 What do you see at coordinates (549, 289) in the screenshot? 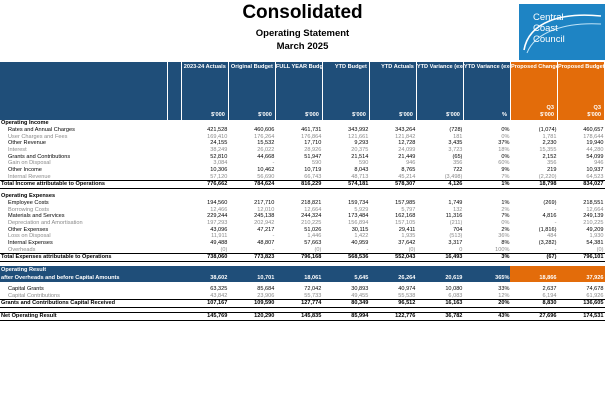
I see `row-value: 2,637` at bounding box center [549, 289].